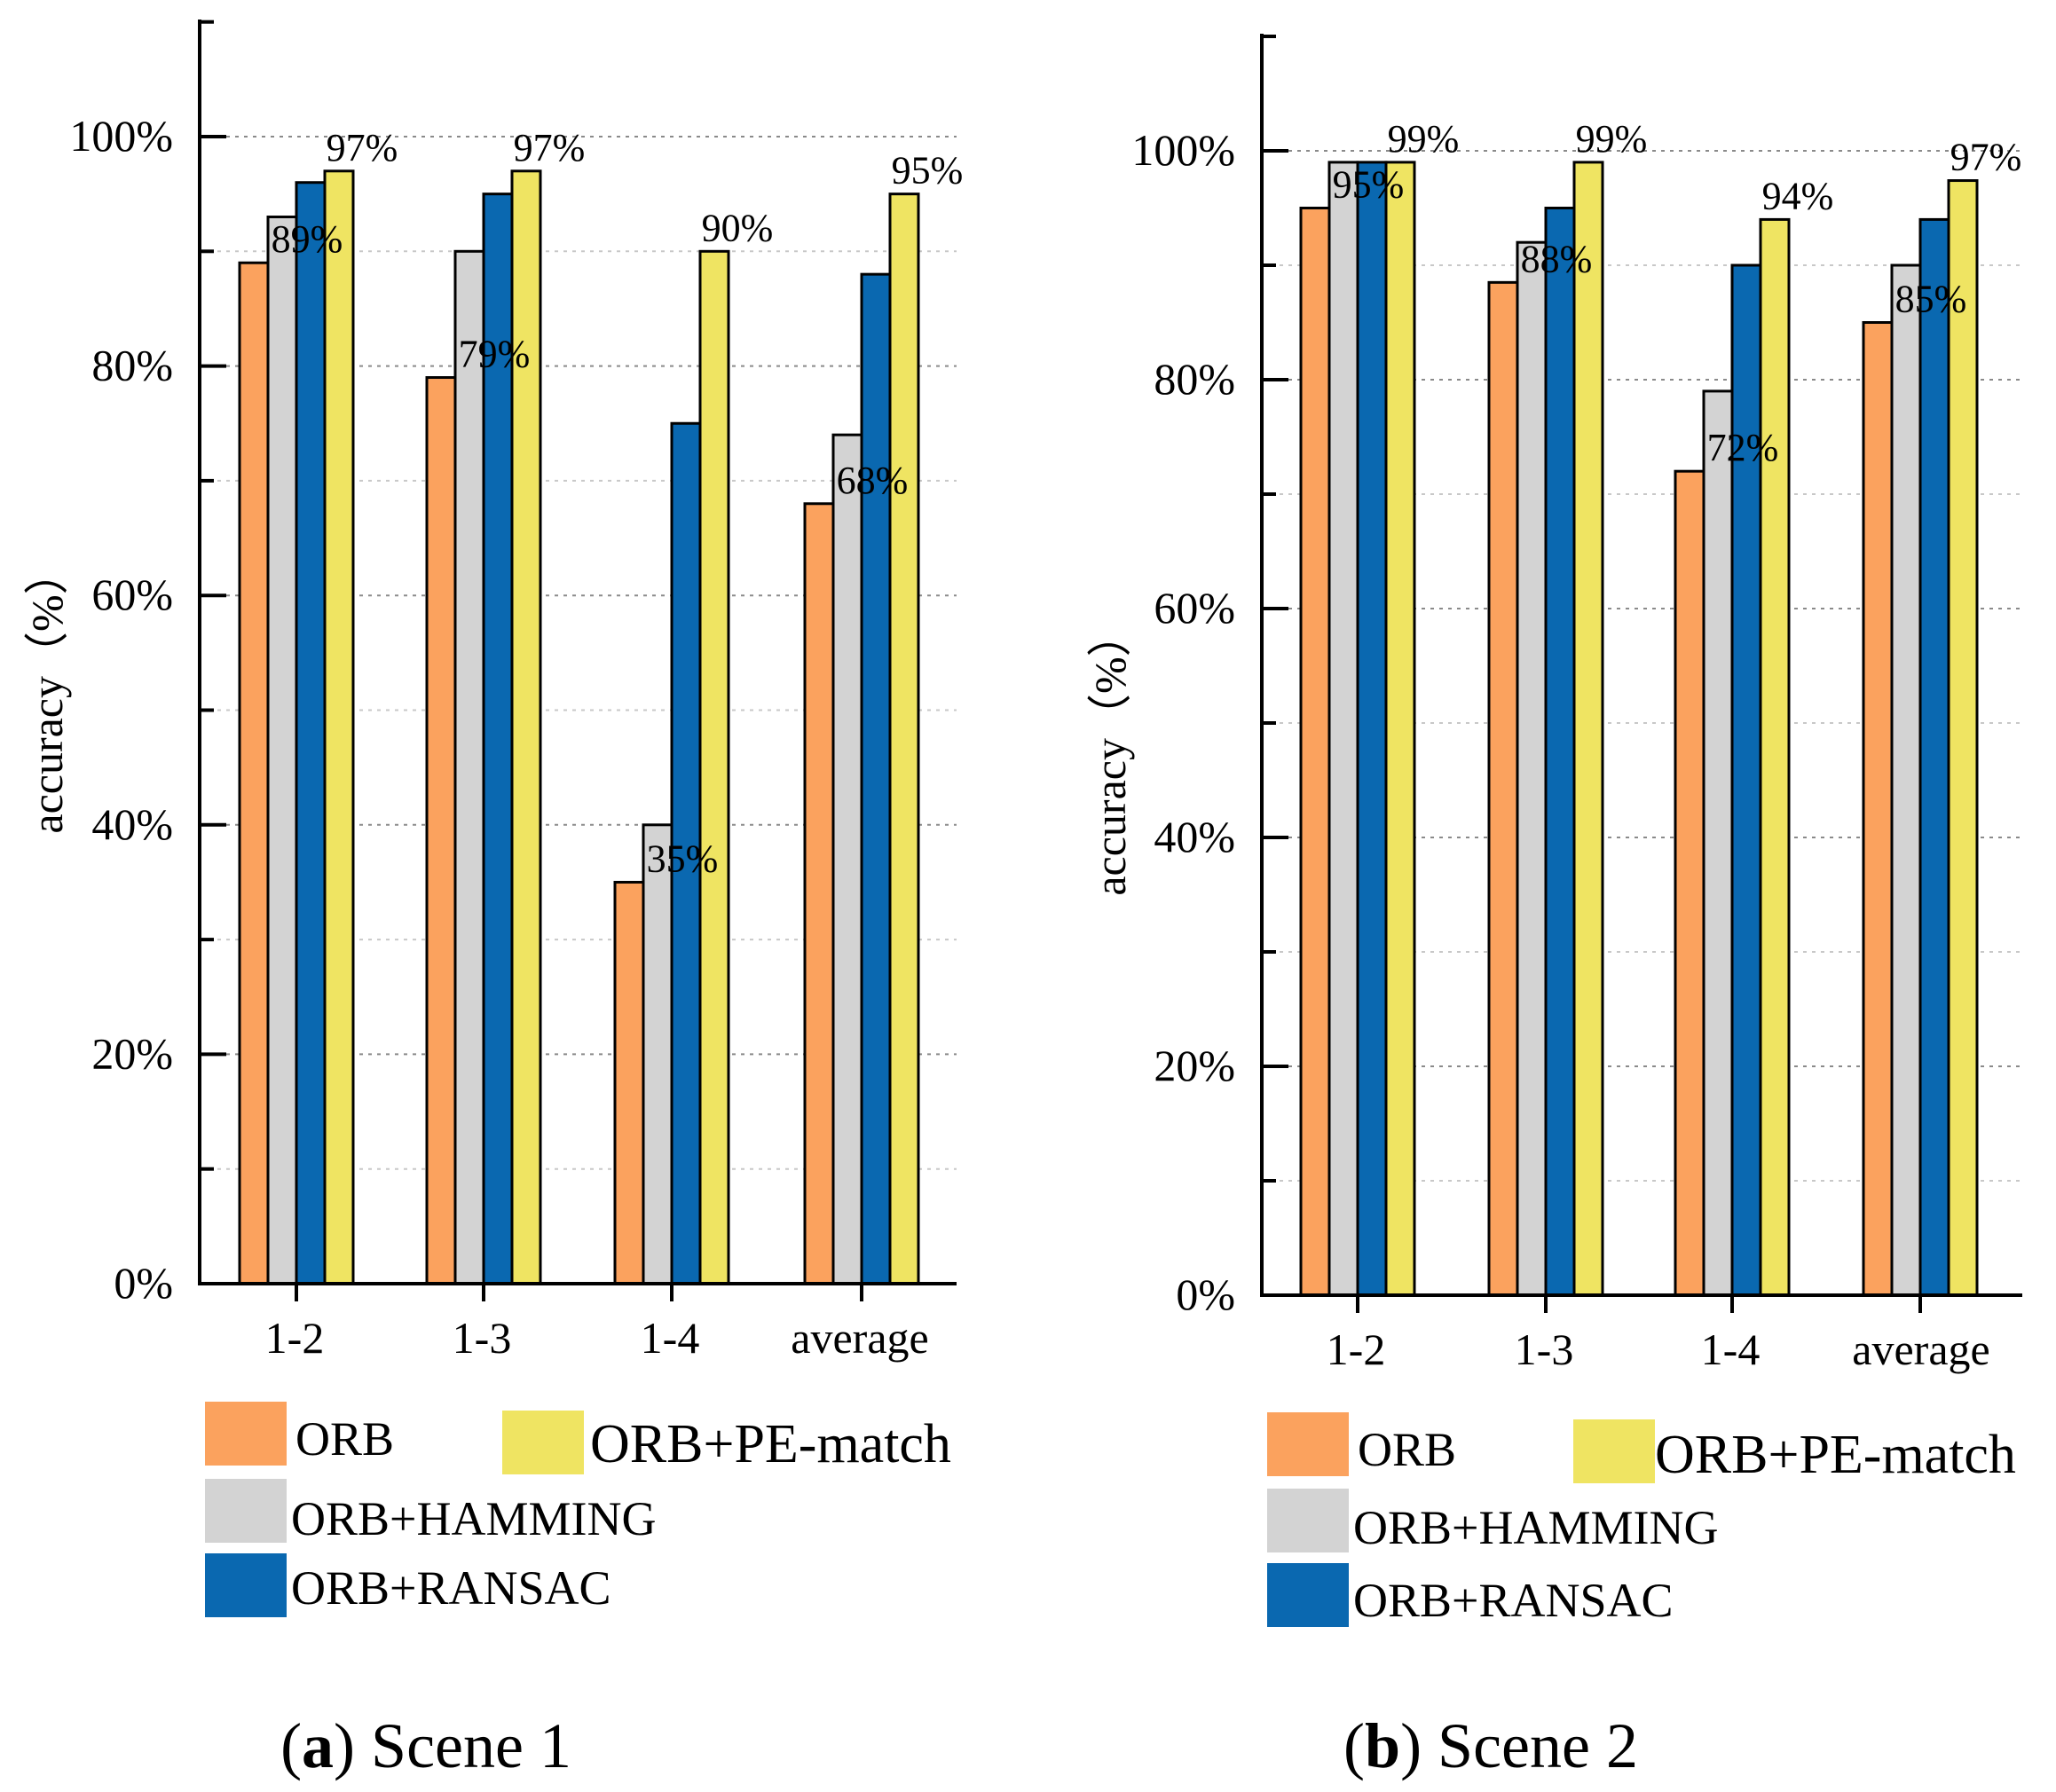  What do you see at coordinates (738, 227) in the screenshot?
I see `data-label: 90%` at bounding box center [738, 227].